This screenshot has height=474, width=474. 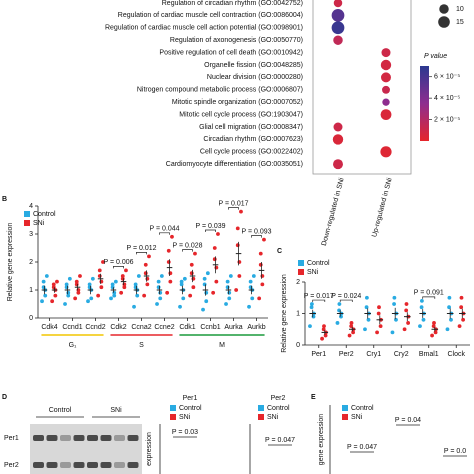 I want to click on panel-label: C, so click(x=279, y=251).